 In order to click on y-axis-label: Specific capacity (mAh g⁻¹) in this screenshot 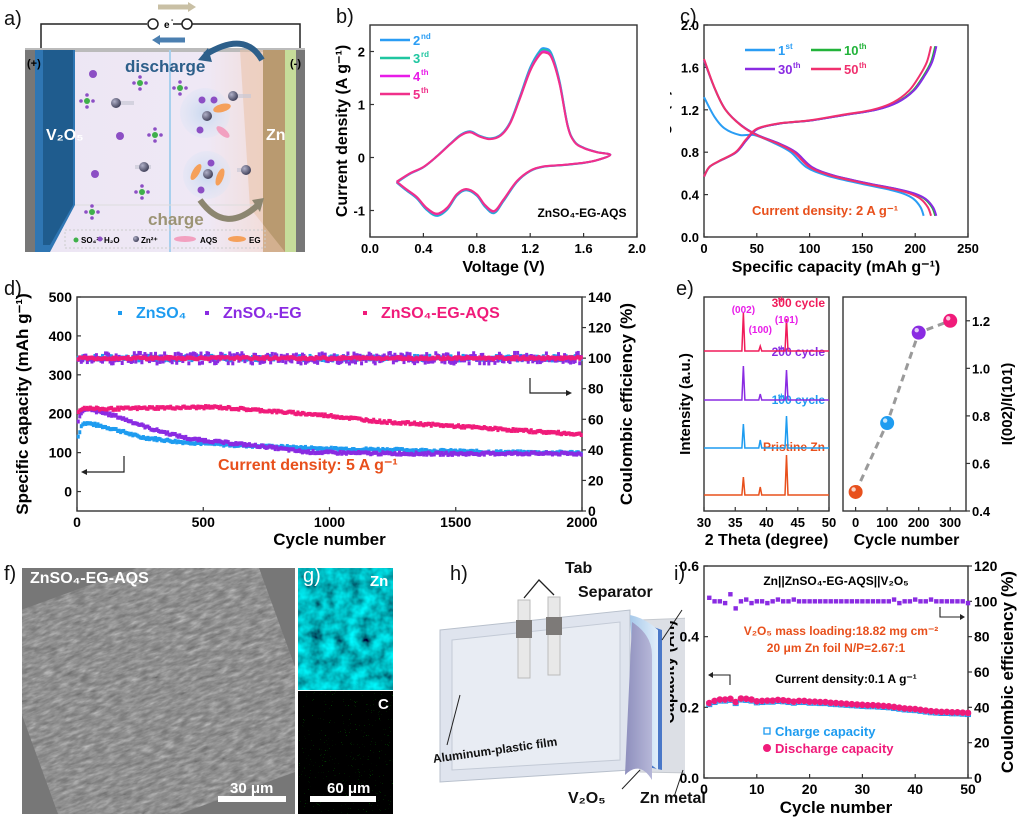, I will do `click(22, 404)`.